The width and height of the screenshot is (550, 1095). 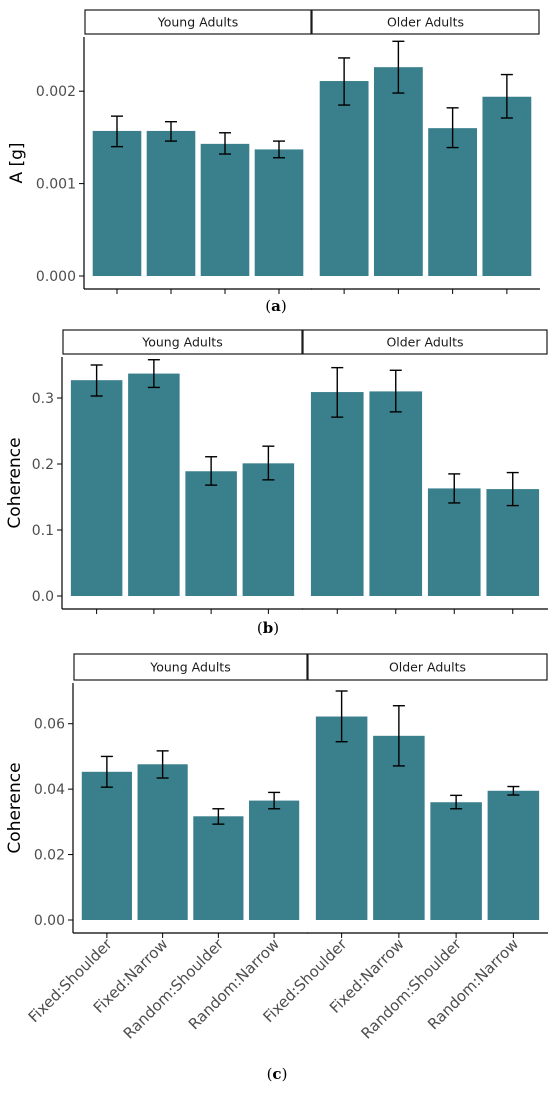 I want to click on panel-caption: (b), so click(x=268, y=628).